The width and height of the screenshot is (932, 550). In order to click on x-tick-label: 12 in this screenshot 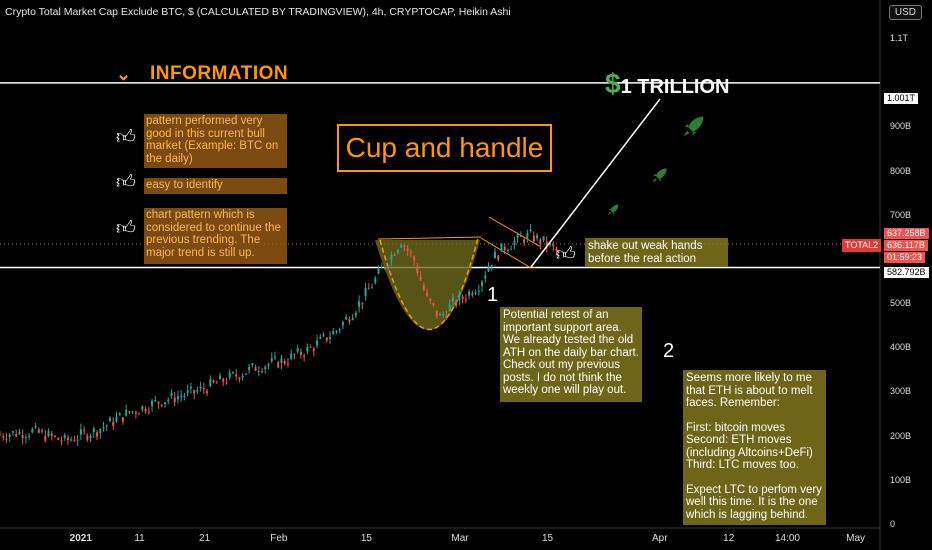, I will do `click(729, 538)`.